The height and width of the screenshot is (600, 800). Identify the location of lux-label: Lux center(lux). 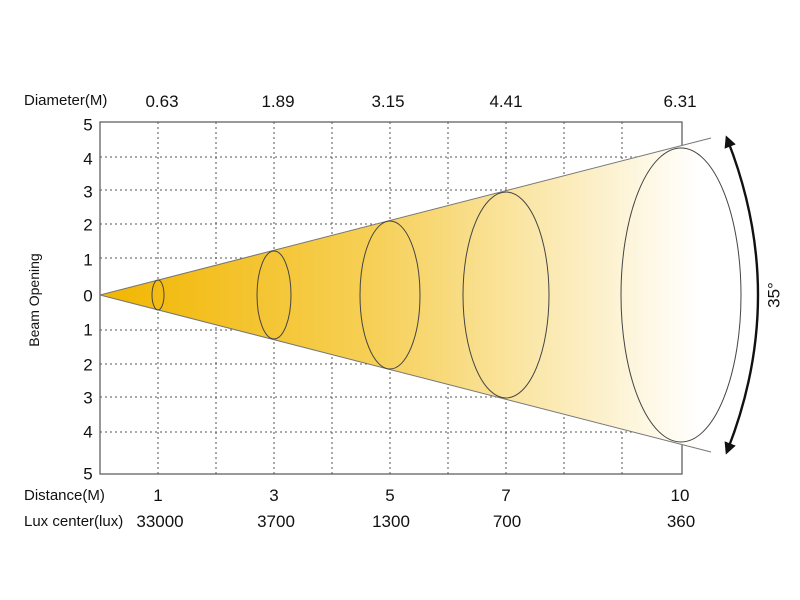
(74, 521).